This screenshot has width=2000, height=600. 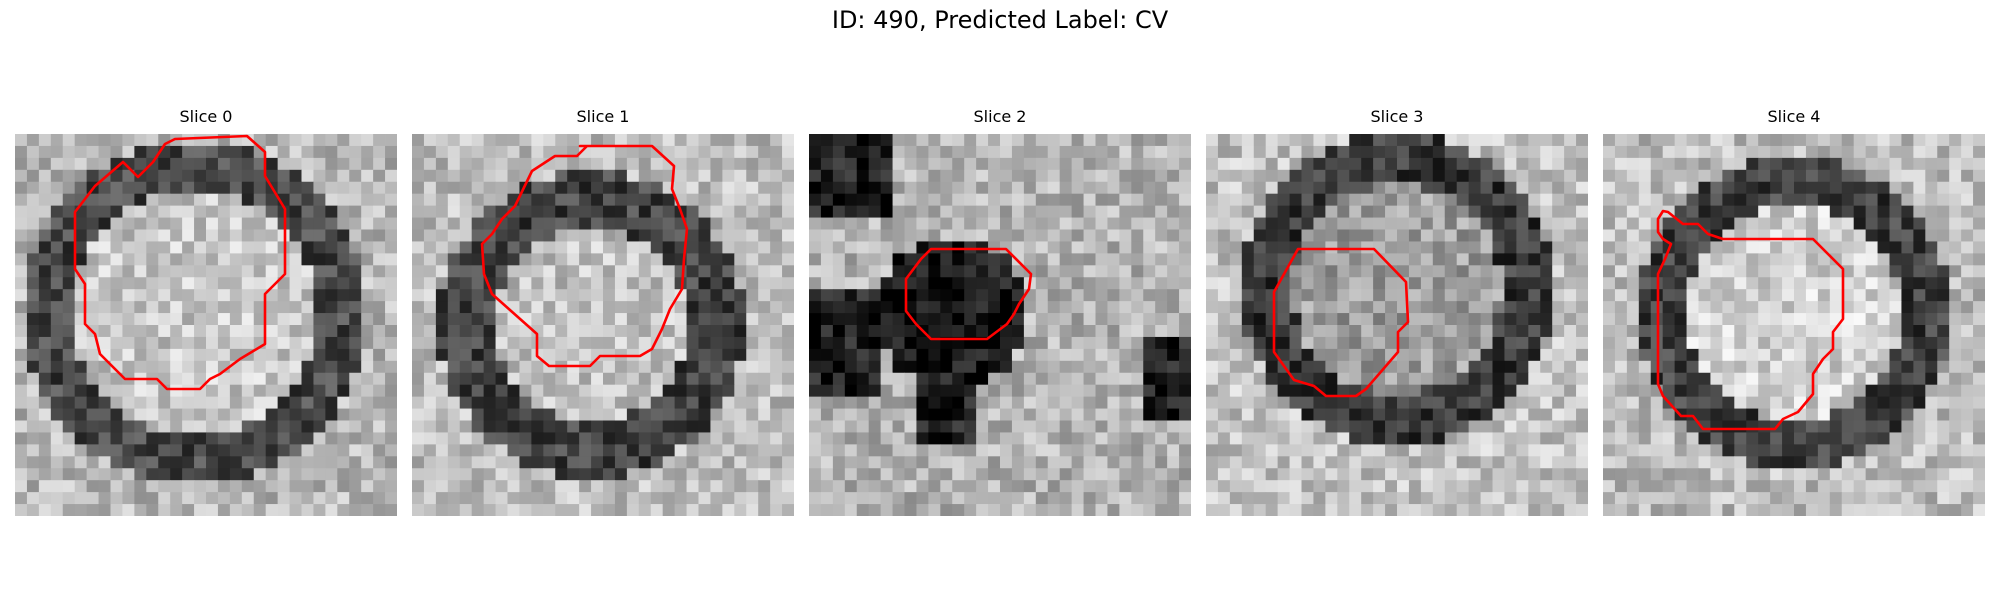 What do you see at coordinates (1794, 116) in the screenshot?
I see `slice-title-4: Slice 4` at bounding box center [1794, 116].